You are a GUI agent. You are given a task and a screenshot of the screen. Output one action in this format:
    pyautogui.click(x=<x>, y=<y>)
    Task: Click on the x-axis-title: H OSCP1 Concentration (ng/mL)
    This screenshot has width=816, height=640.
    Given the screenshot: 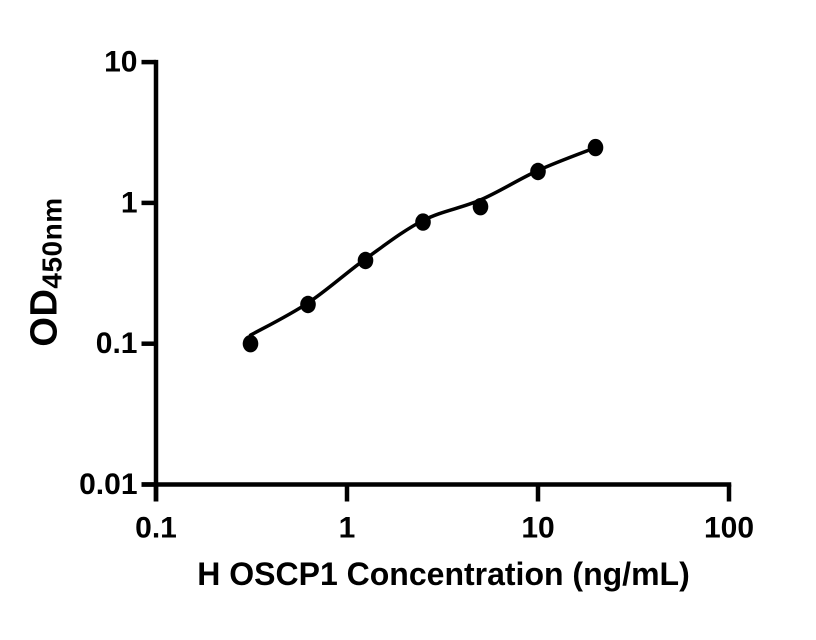 What is the action you would take?
    pyautogui.click(x=443, y=574)
    